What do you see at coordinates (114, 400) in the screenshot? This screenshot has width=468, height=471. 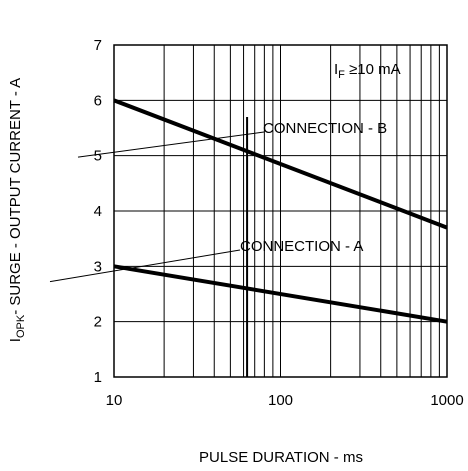 I see `x-tick-label: 10` at bounding box center [114, 400].